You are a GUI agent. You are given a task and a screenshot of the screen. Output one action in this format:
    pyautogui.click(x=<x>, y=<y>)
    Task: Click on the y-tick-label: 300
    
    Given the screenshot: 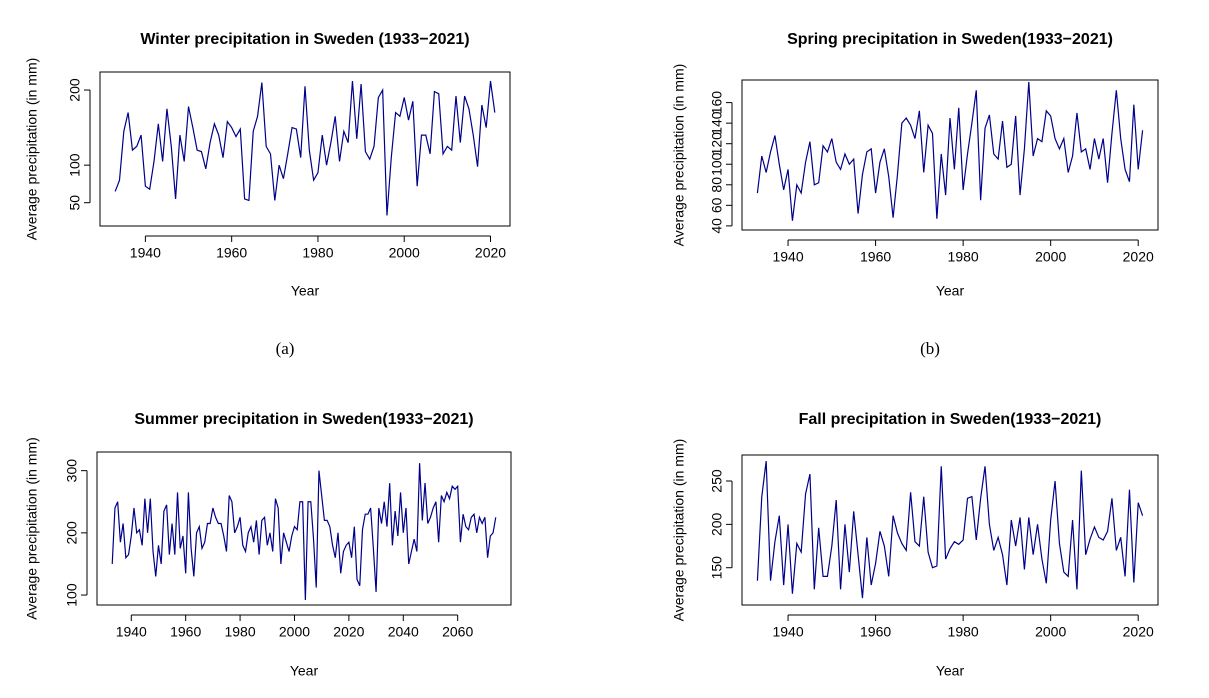 What is the action you would take?
    pyautogui.click(x=72, y=471)
    